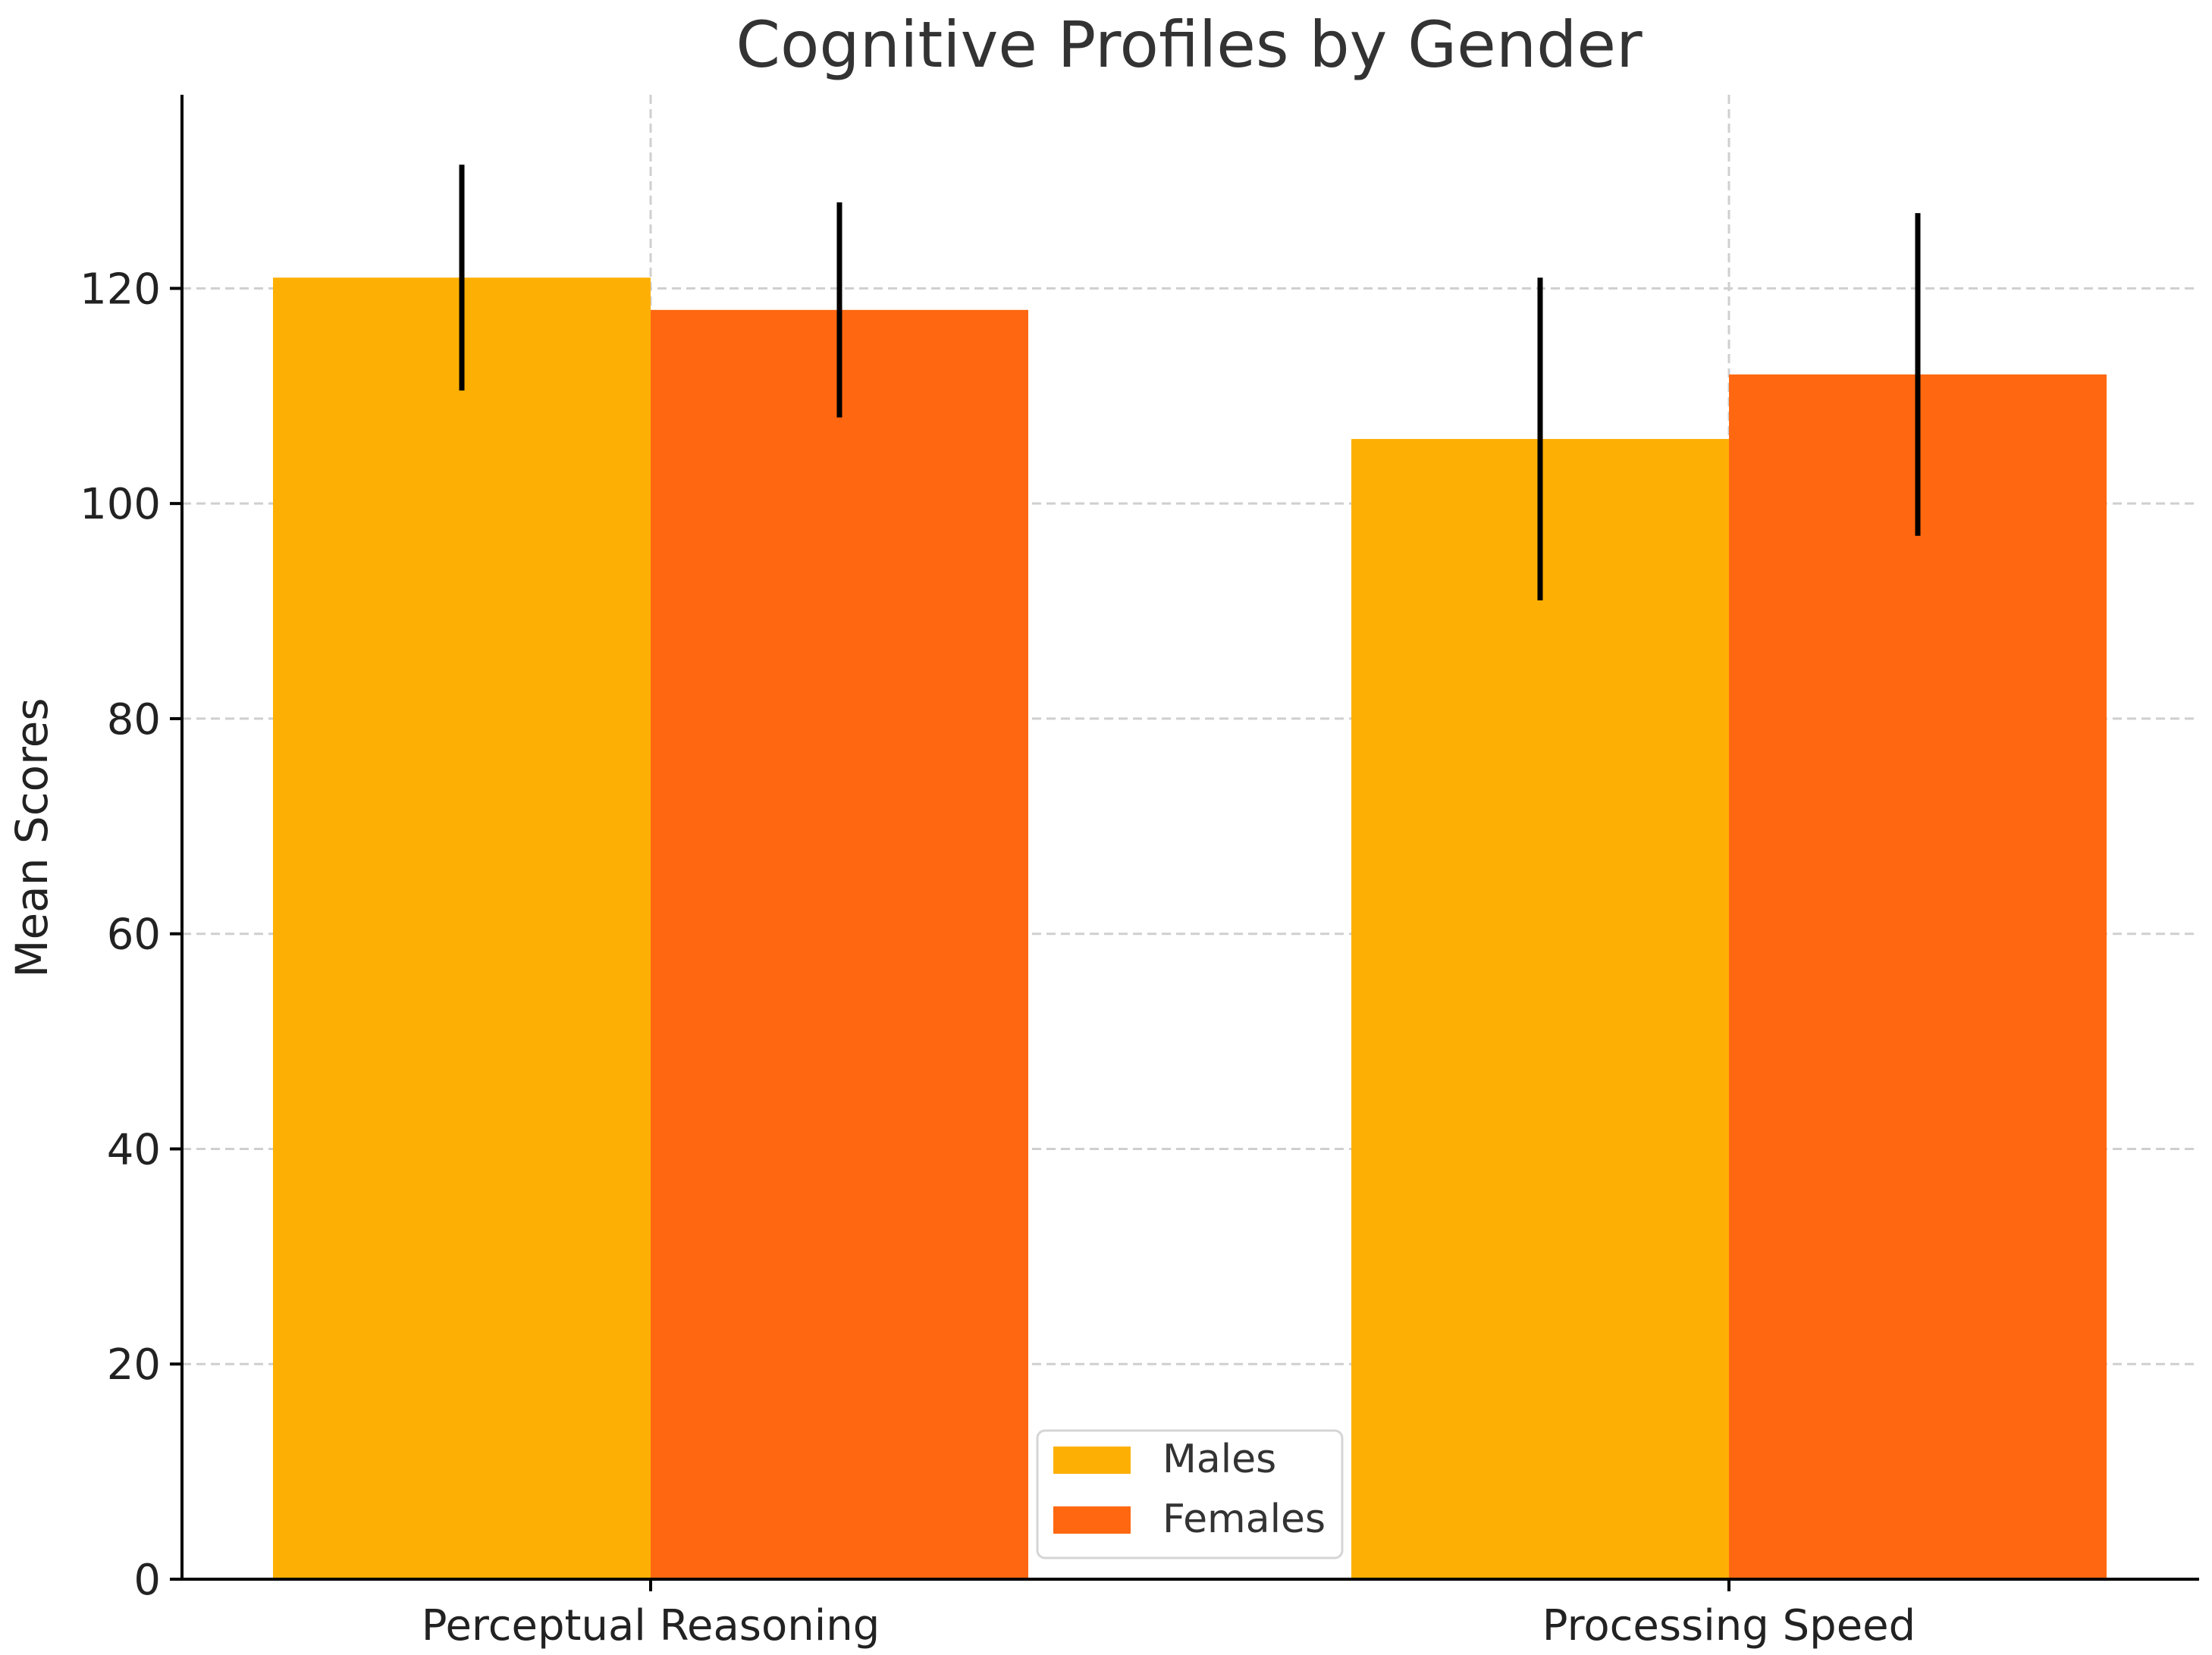 This screenshot has width=2212, height=1655. I want to click on legend-label-females: Females, so click(1244, 1519).